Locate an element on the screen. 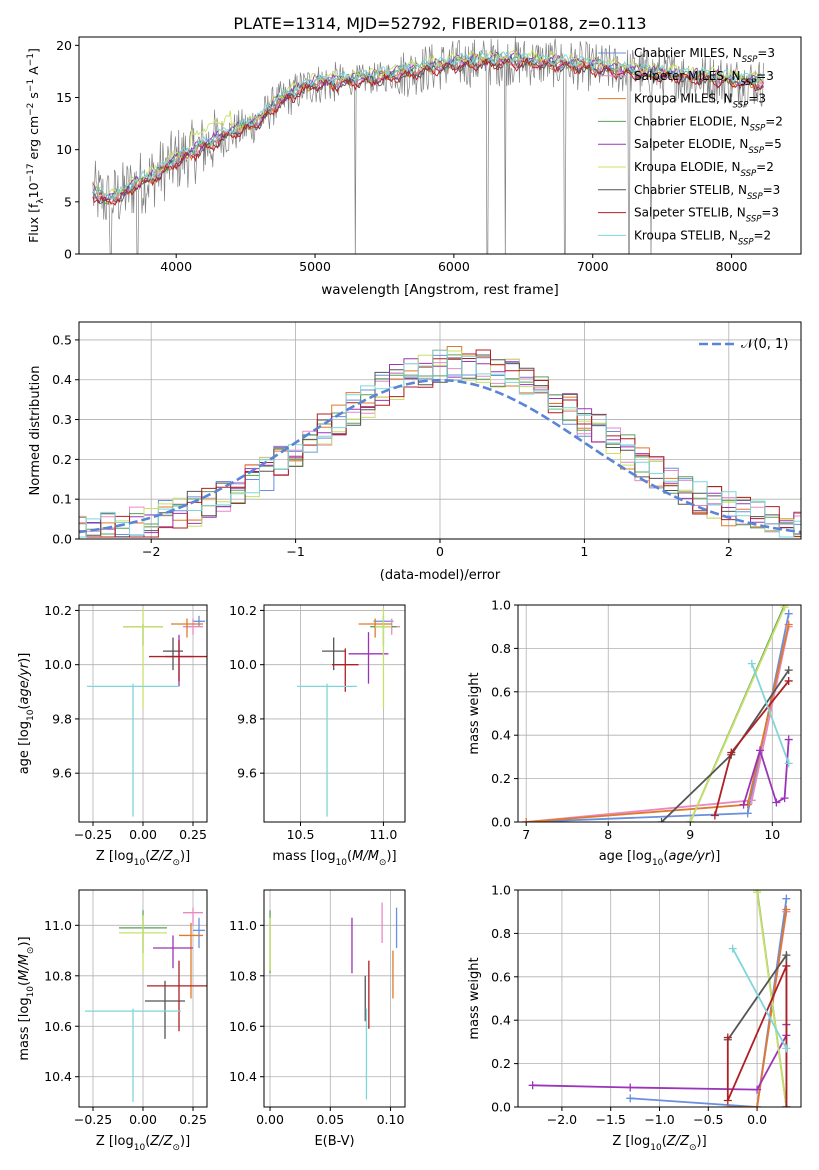 Image resolution: width=819 pixels, height=1170 pixels. spectrum-ylabel-part: 10 is located at coordinates (33, 190).